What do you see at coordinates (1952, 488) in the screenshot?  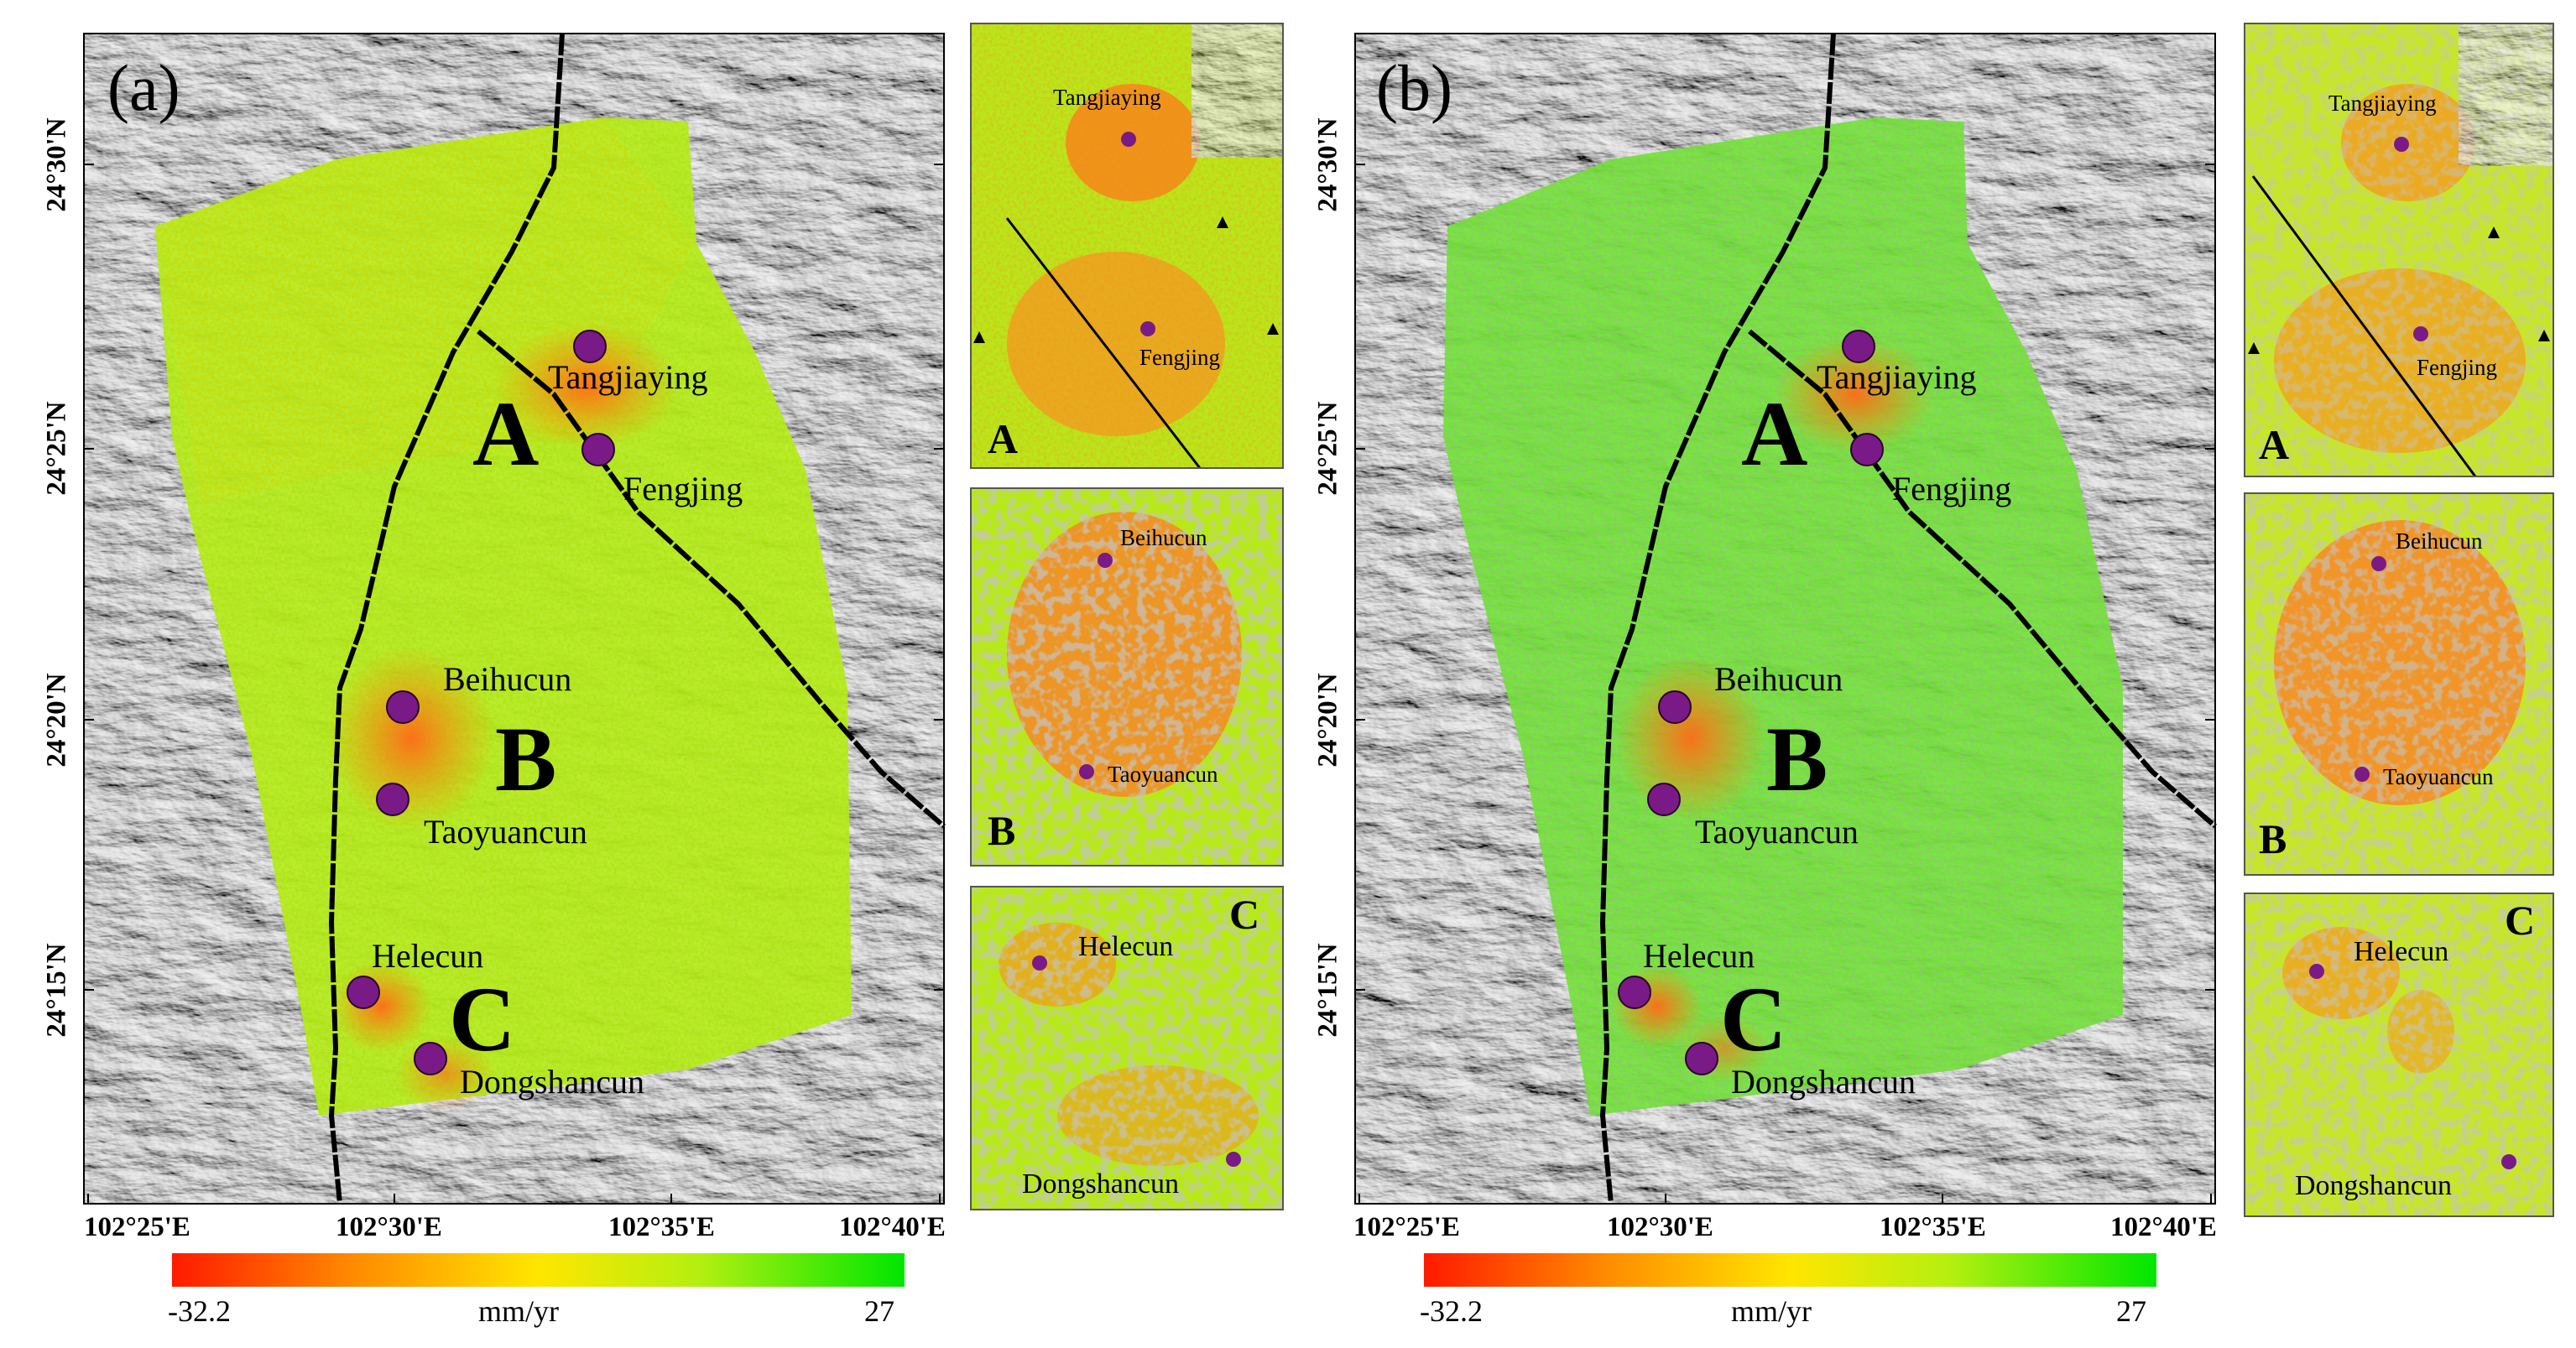 I see `place-label-fengjing-b: Fengjing` at bounding box center [1952, 488].